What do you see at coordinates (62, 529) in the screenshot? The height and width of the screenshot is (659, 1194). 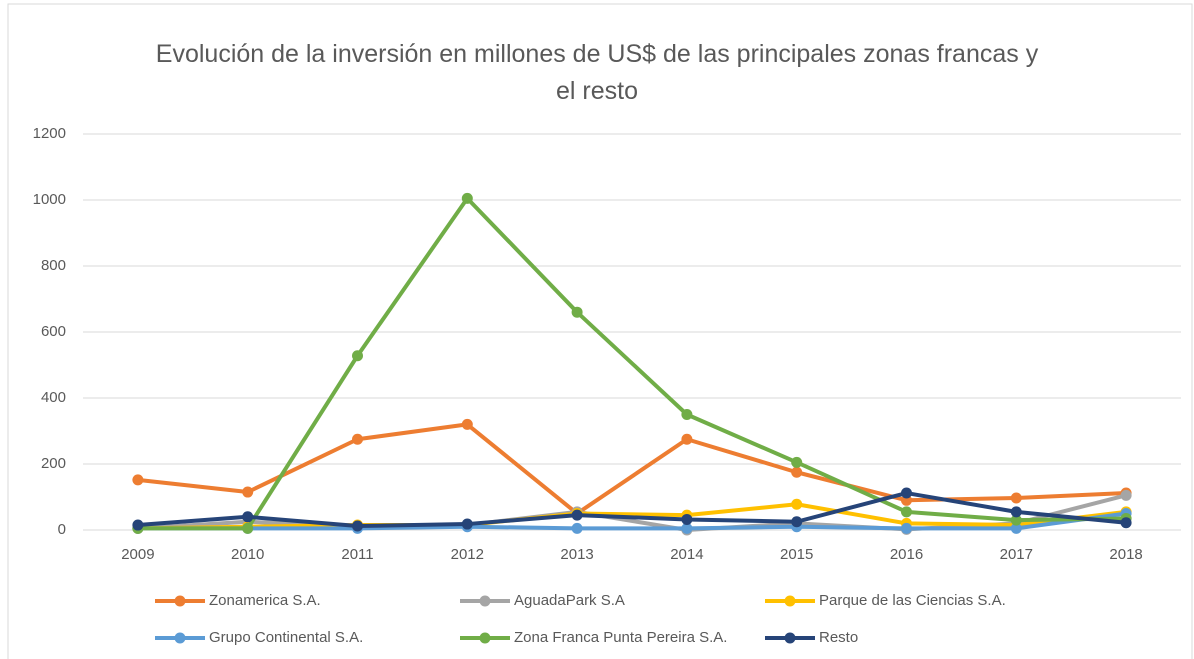 I see `y-tick-label: 0` at bounding box center [62, 529].